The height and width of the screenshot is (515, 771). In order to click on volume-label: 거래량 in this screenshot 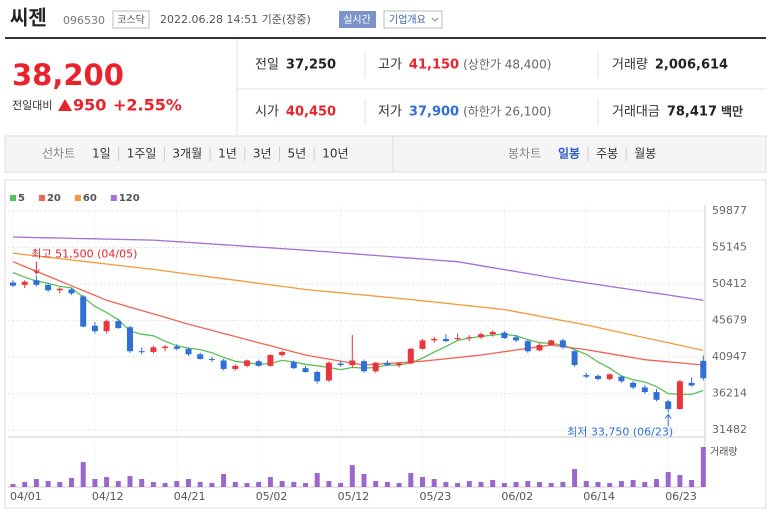, I will do `click(724, 452)`.